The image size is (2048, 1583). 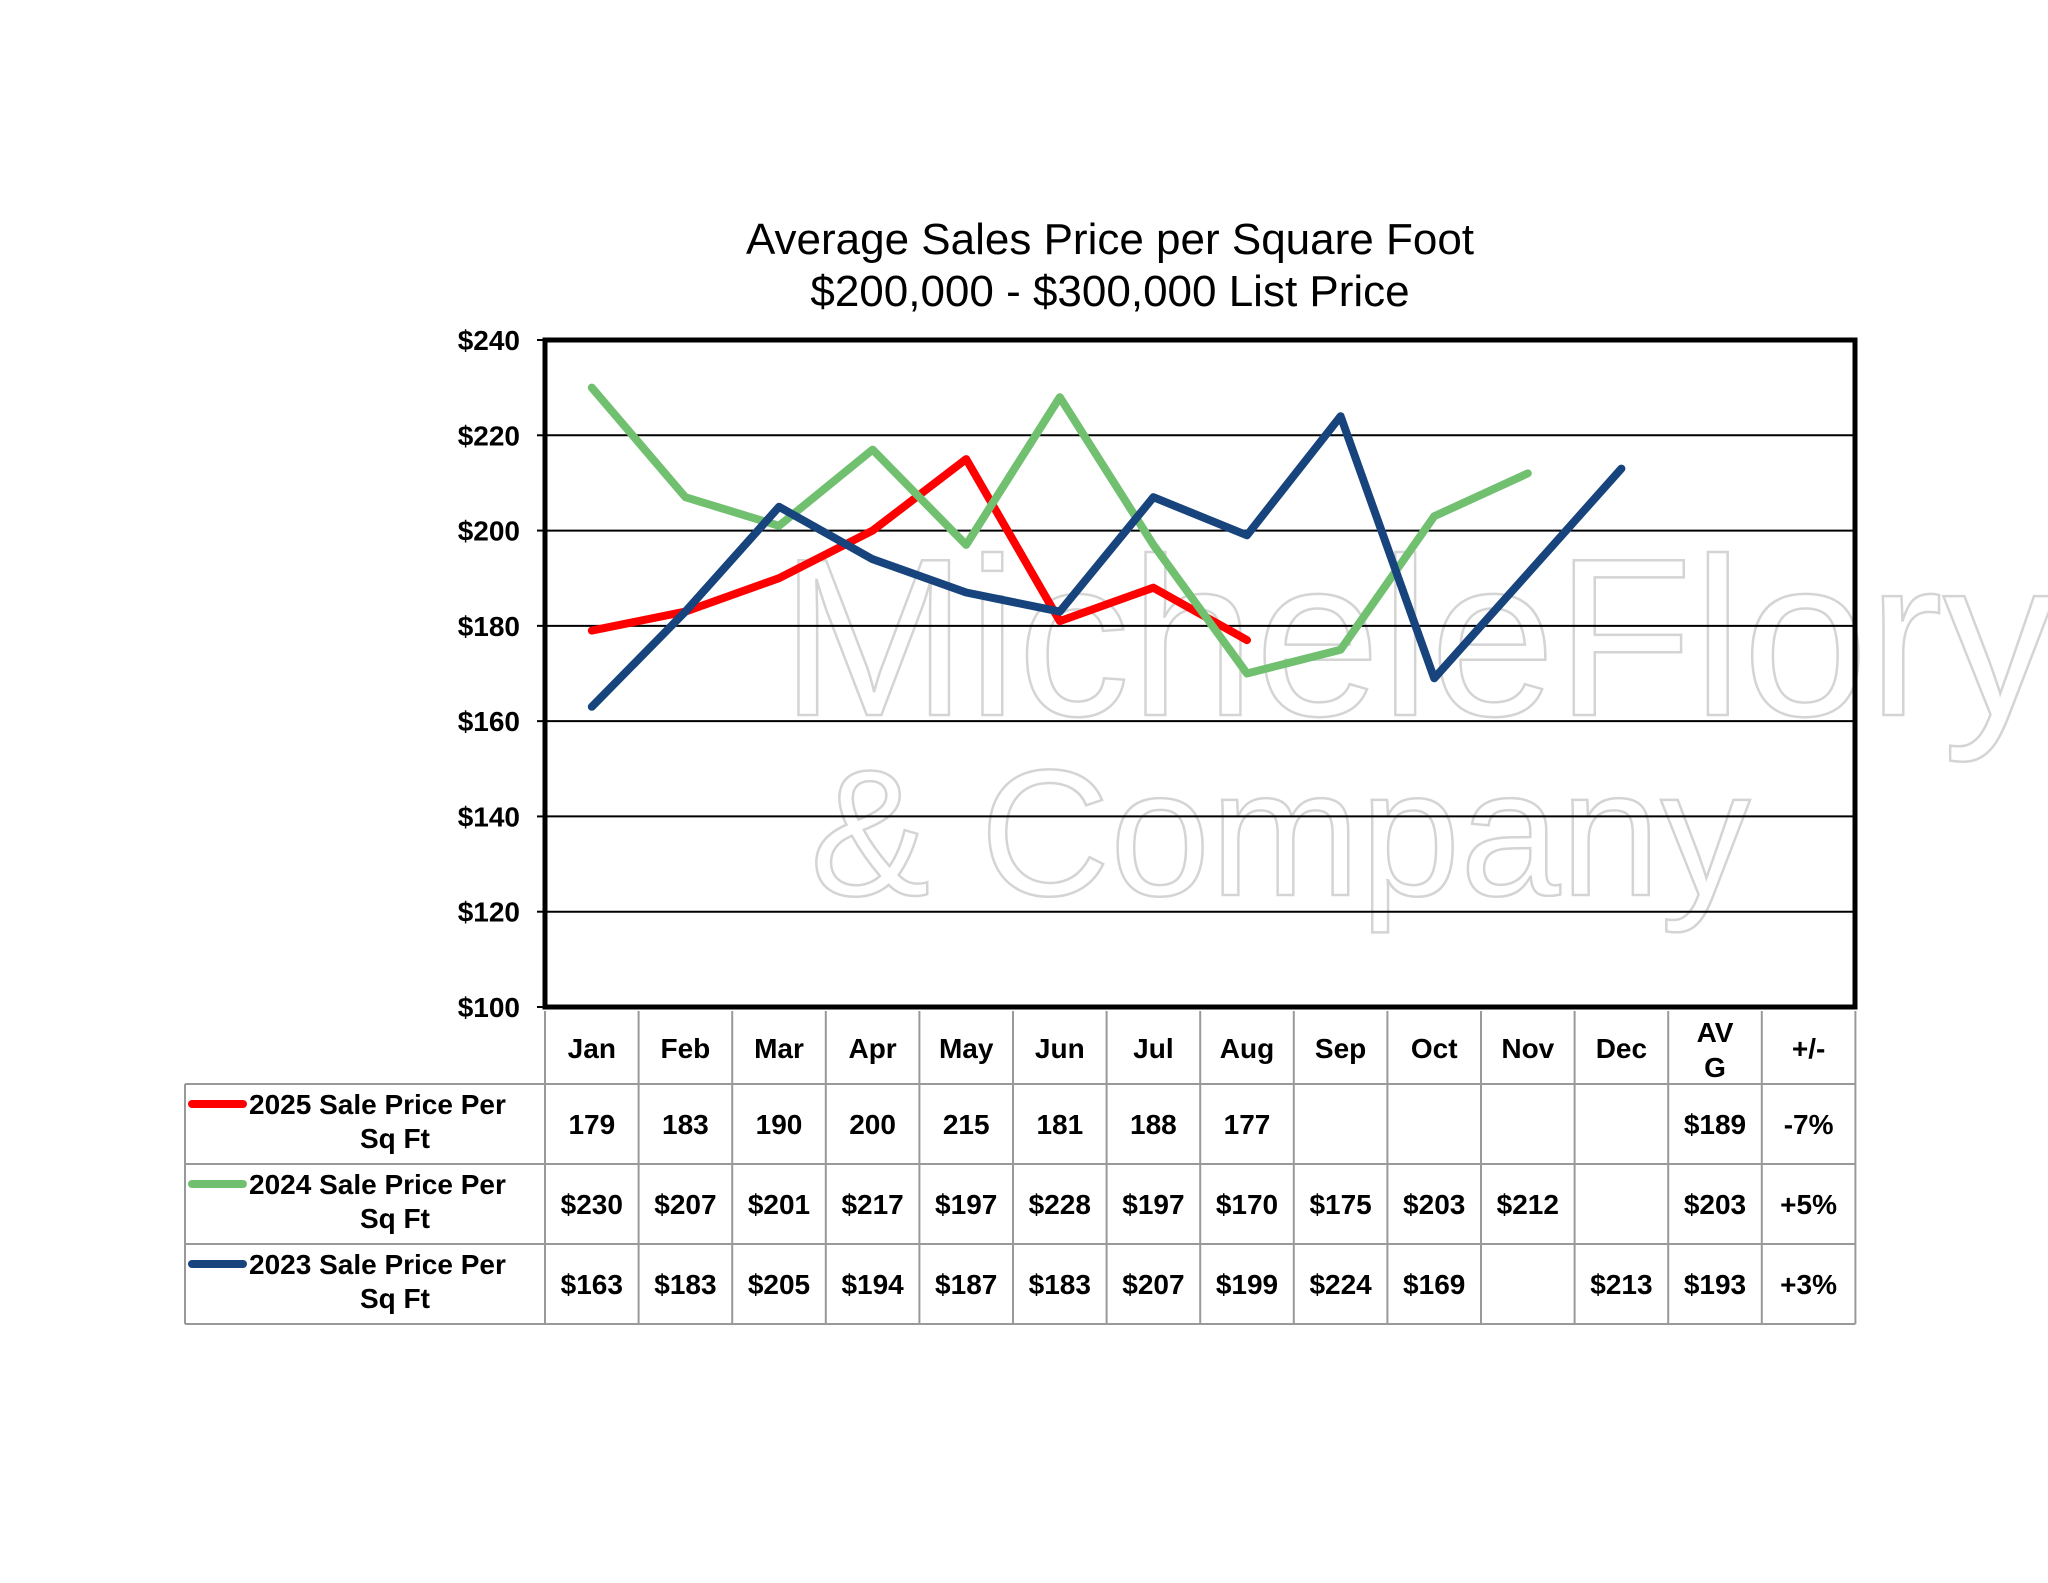 What do you see at coordinates (592, 1284) in the screenshot?
I see `data-cell: $163` at bounding box center [592, 1284].